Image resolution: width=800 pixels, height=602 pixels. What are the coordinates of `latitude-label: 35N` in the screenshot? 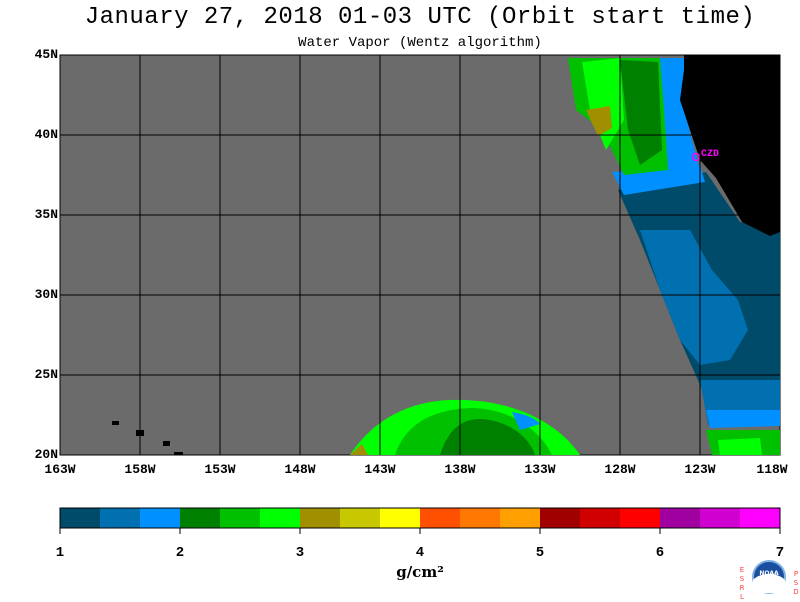 It's located at (46, 214).